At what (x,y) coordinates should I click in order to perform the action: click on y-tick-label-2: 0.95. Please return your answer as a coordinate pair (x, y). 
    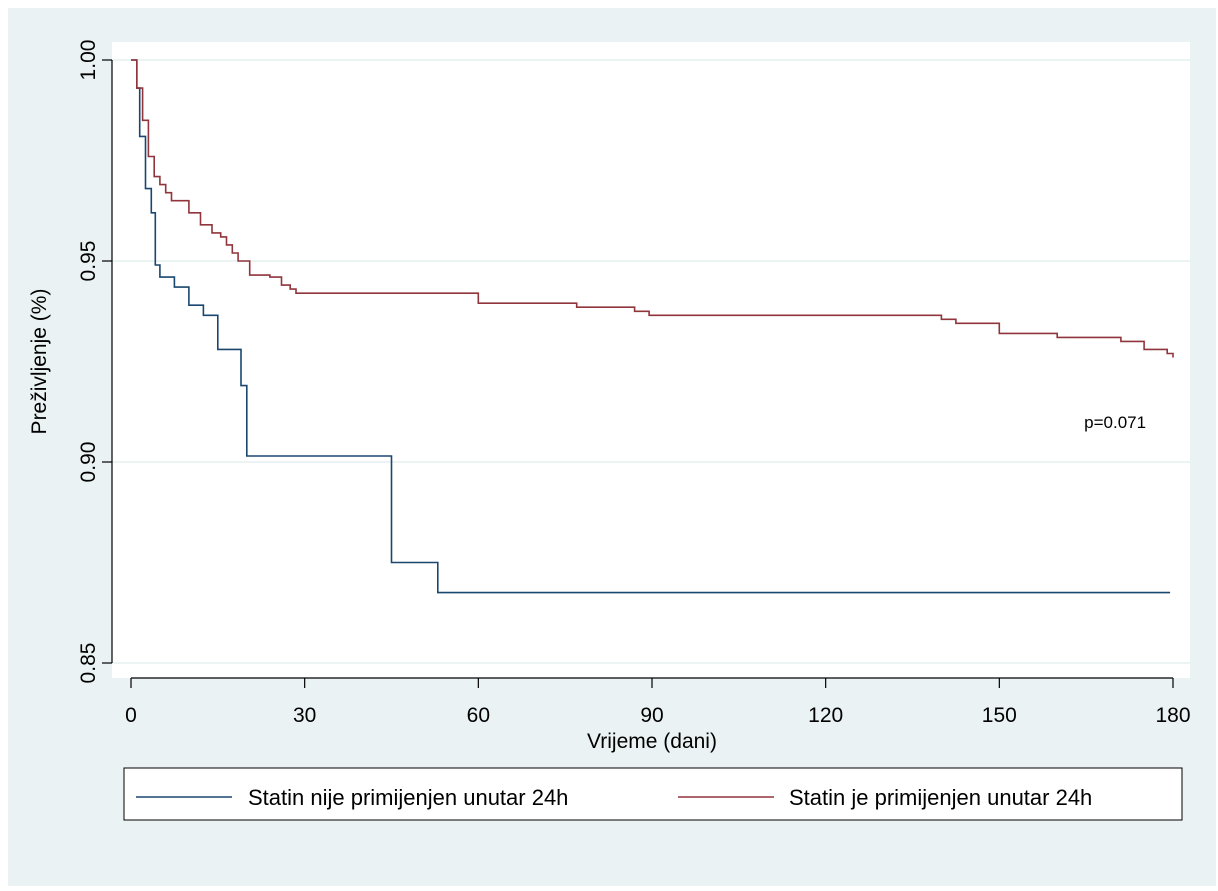
    Looking at the image, I should click on (88, 261).